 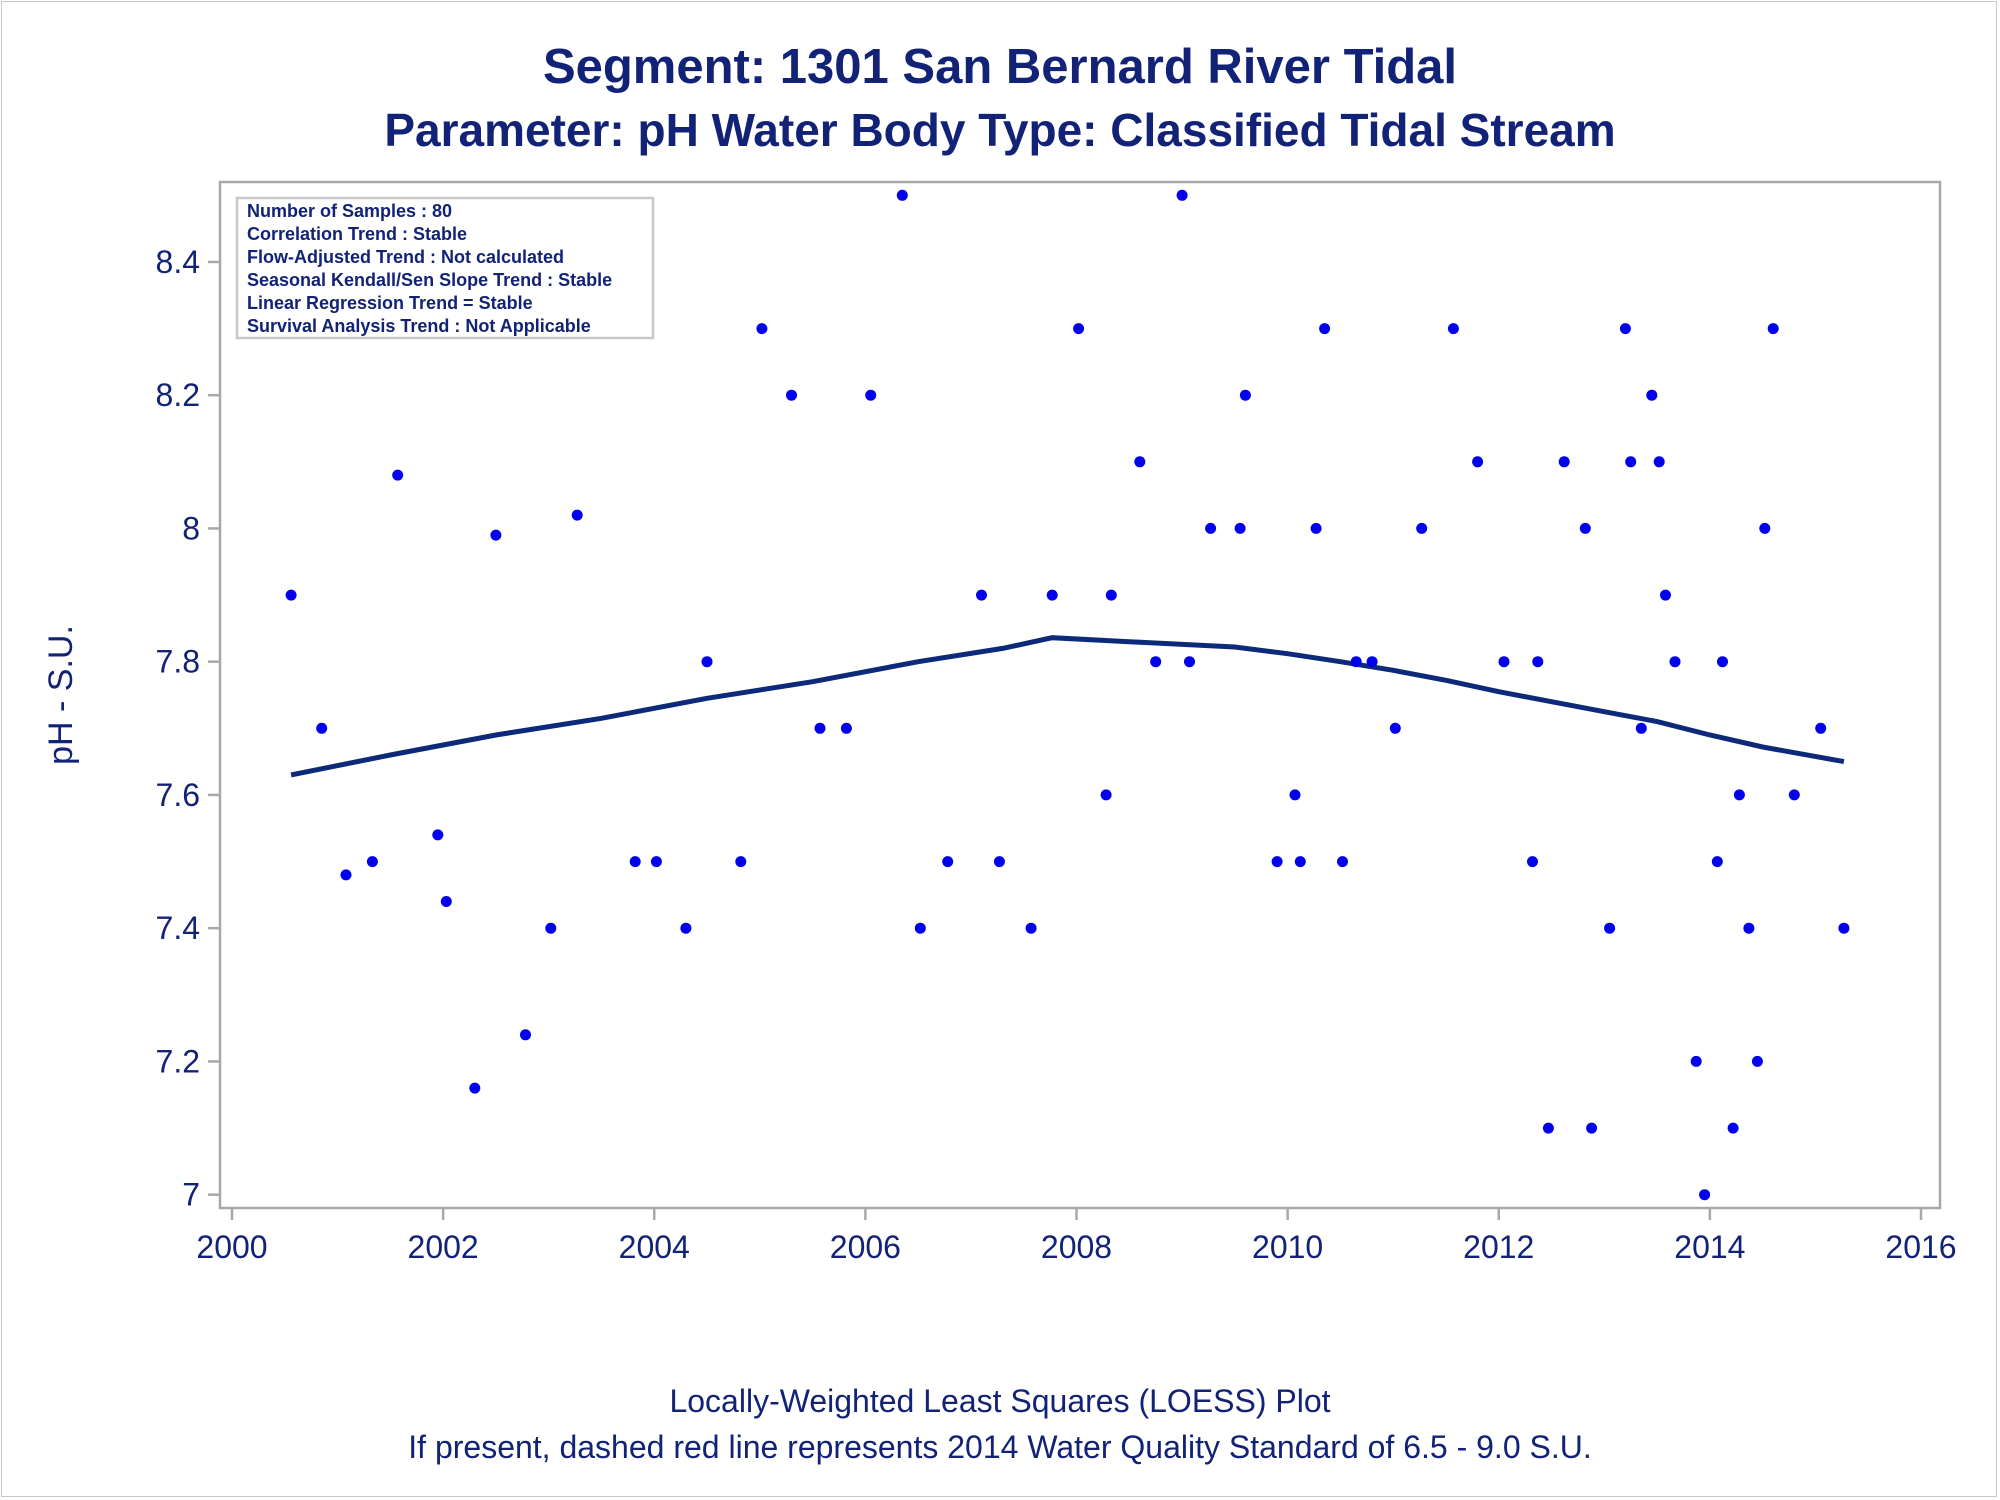 What do you see at coordinates (191, 528) in the screenshot?
I see `y-tick-label: 8` at bounding box center [191, 528].